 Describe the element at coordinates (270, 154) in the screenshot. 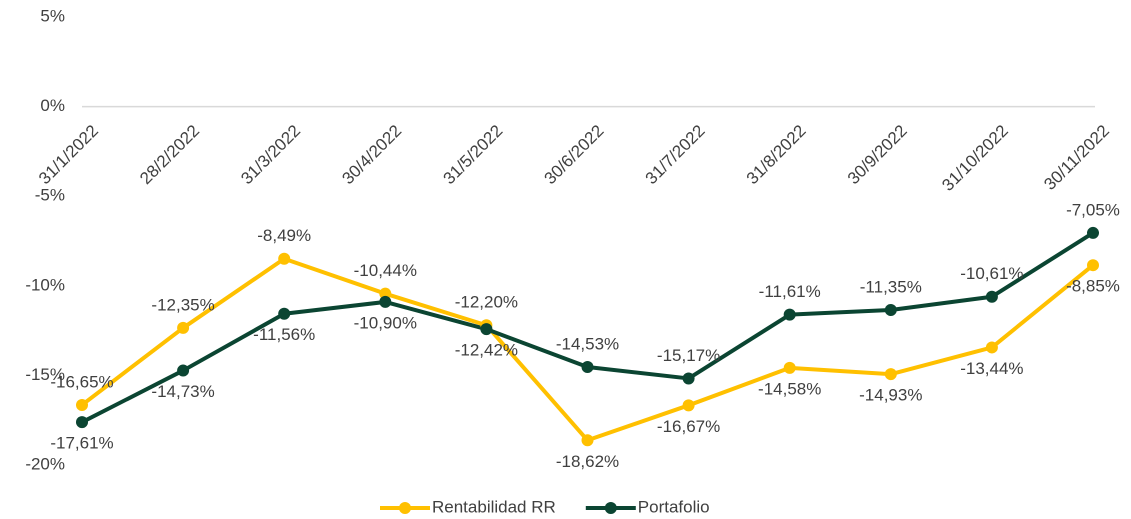

I see `x-tick-label: 31/3/2022` at that location.